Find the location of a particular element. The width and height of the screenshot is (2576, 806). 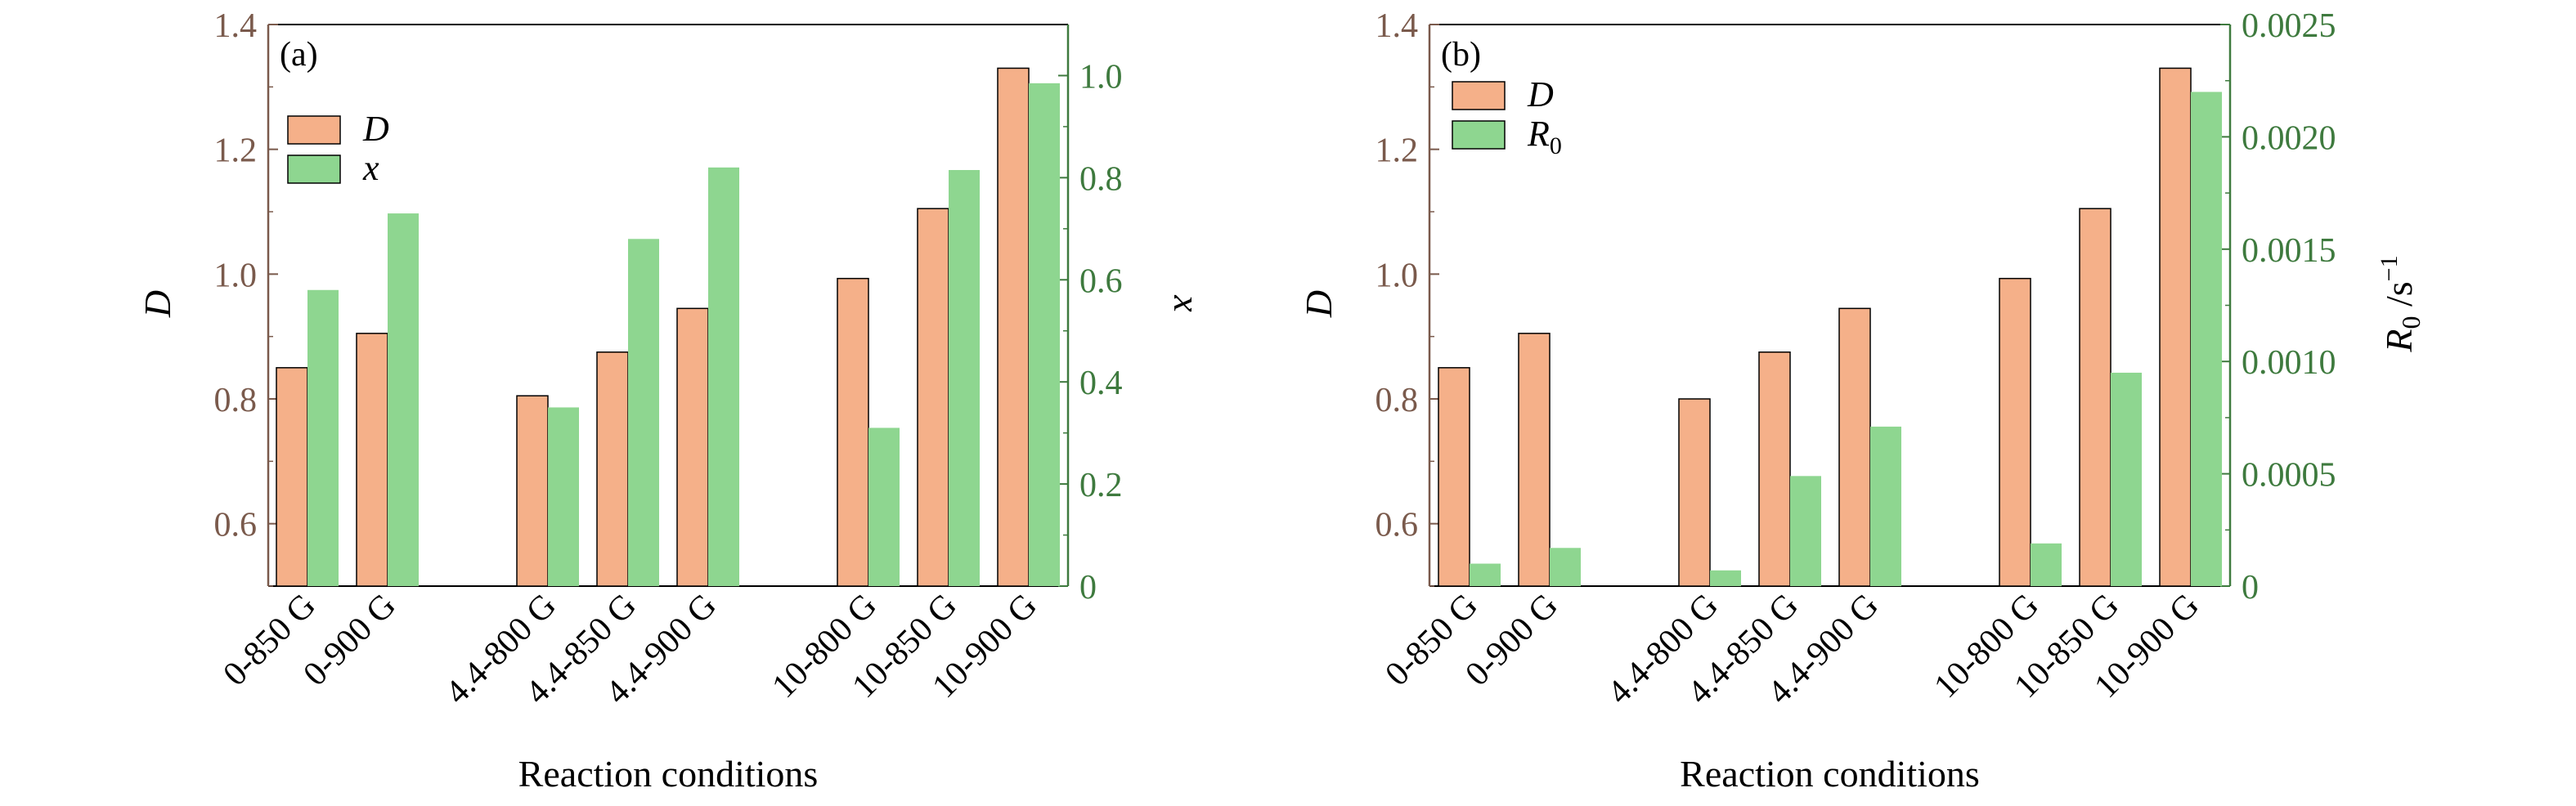

right-tick-label: 0.0005 is located at coordinates (2289, 476).